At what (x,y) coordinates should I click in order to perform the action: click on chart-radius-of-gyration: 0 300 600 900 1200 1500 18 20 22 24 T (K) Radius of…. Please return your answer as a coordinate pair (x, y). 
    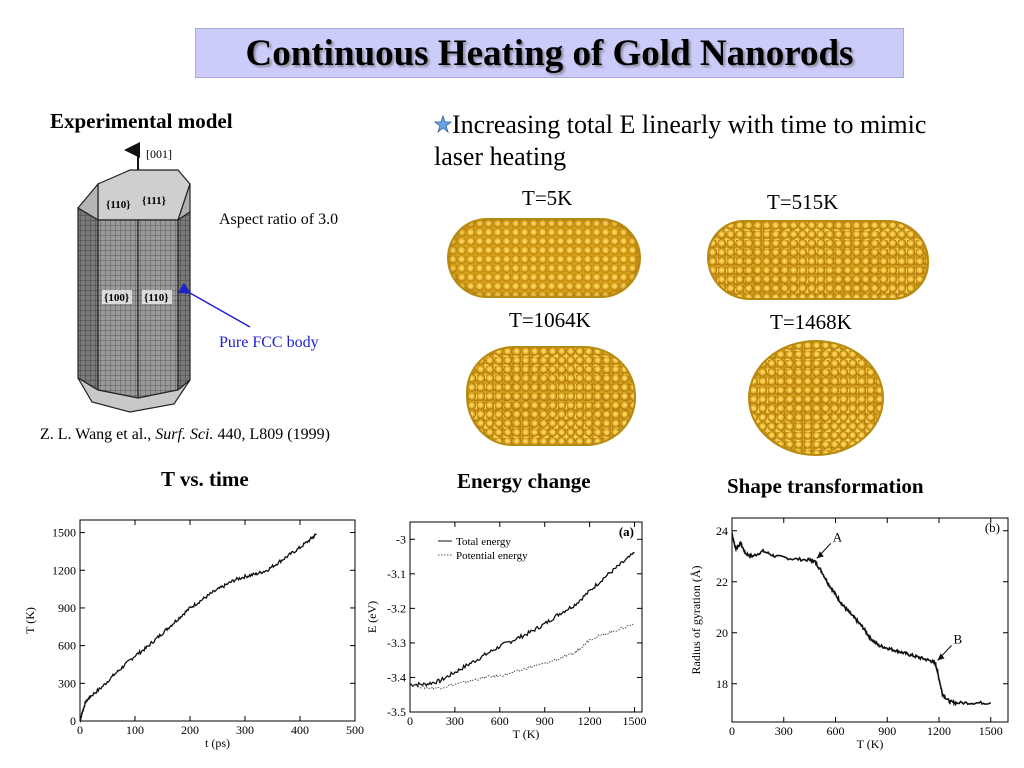
    Looking at the image, I should click on (849, 634).